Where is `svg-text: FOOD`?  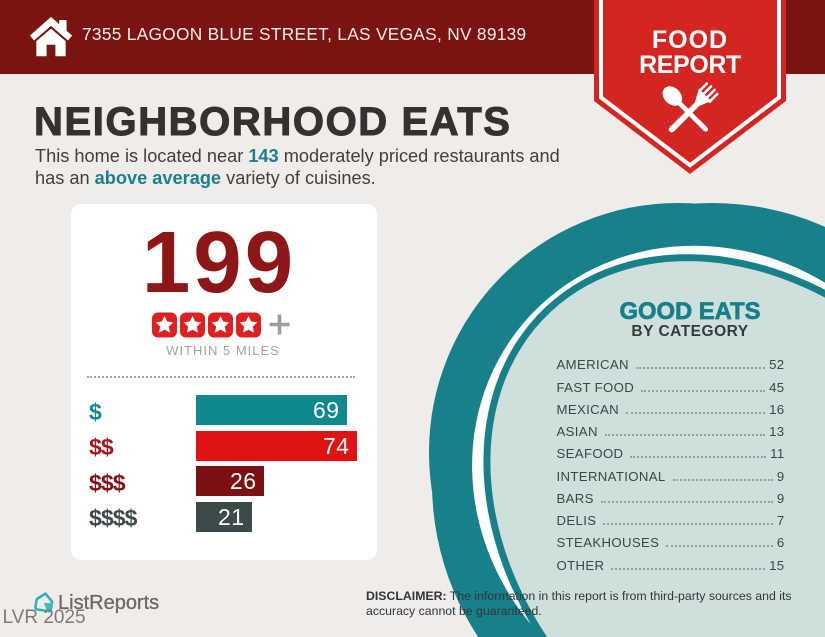
svg-text: FOOD is located at coordinates (690, 40).